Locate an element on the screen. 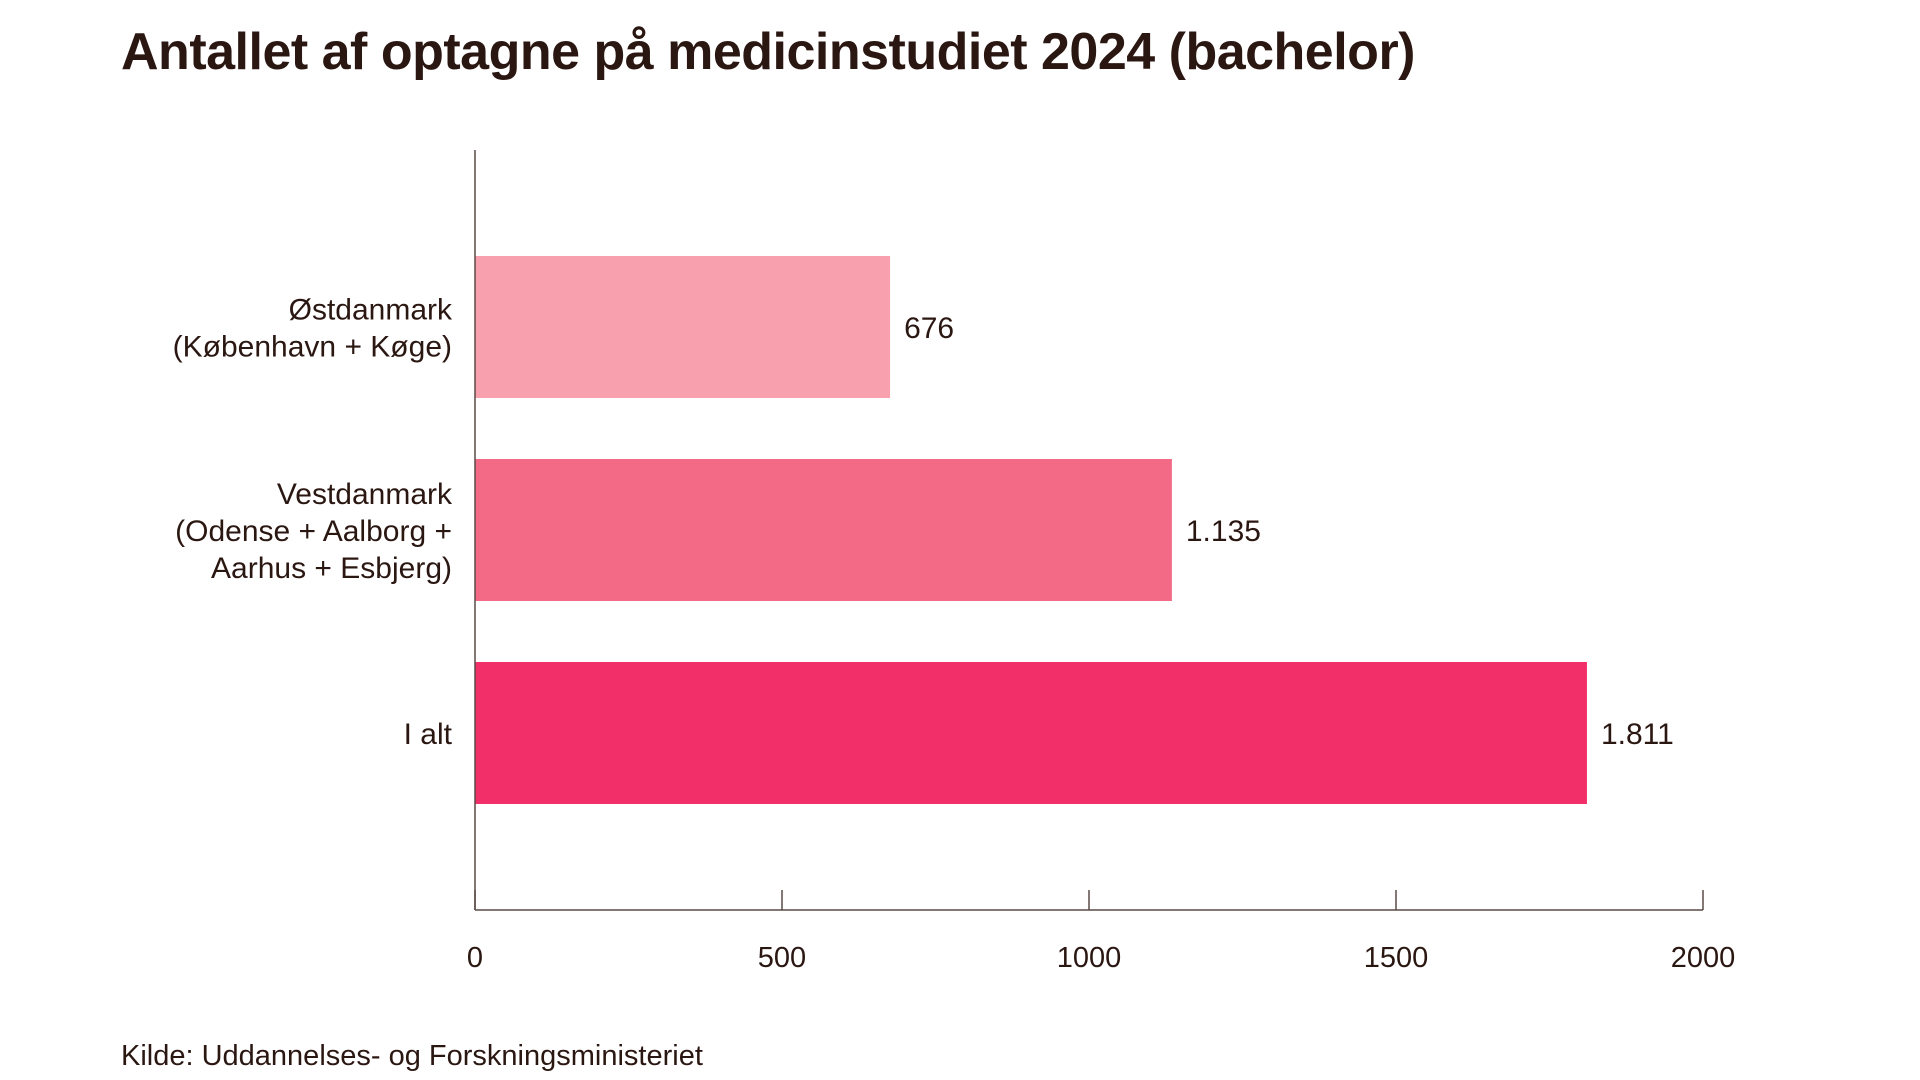  category-label-line: Østdanmark is located at coordinates (371, 310).